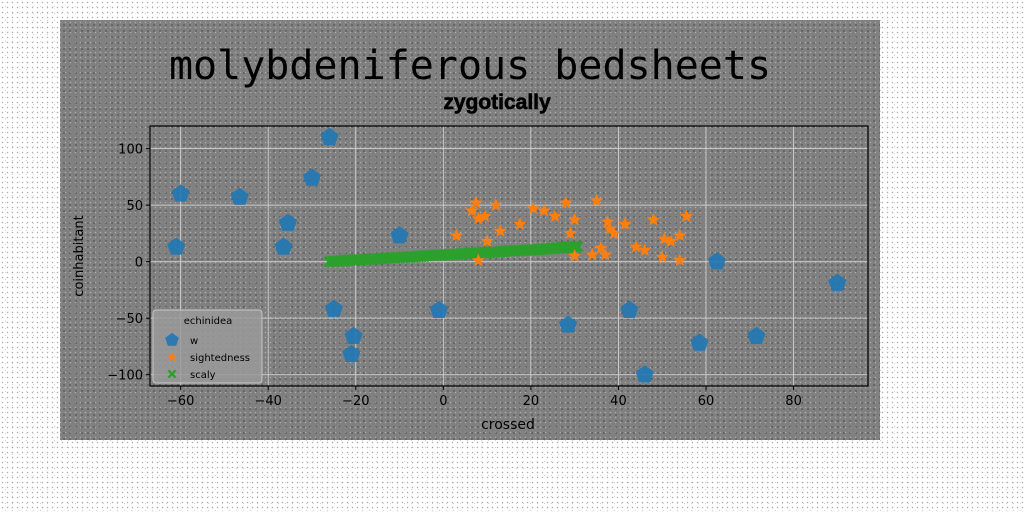 The height and width of the screenshot is (512, 1024). Describe the element at coordinates (706, 401) in the screenshot. I see `x-tick-label: 60` at that location.